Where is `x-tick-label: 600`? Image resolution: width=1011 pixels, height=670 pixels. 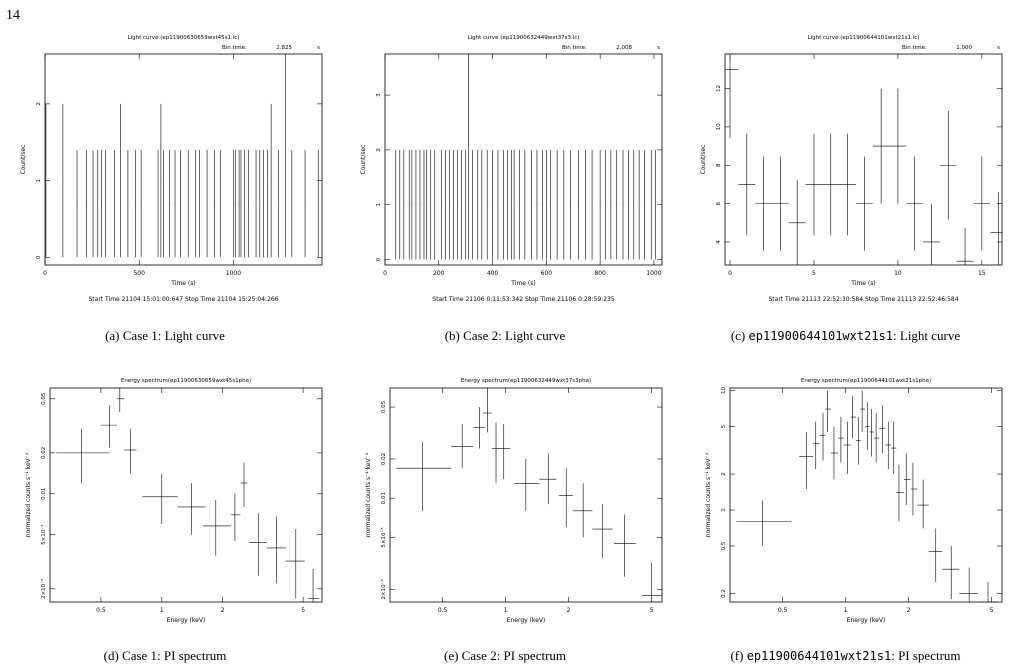
x-tick-label: 600 is located at coordinates (547, 273).